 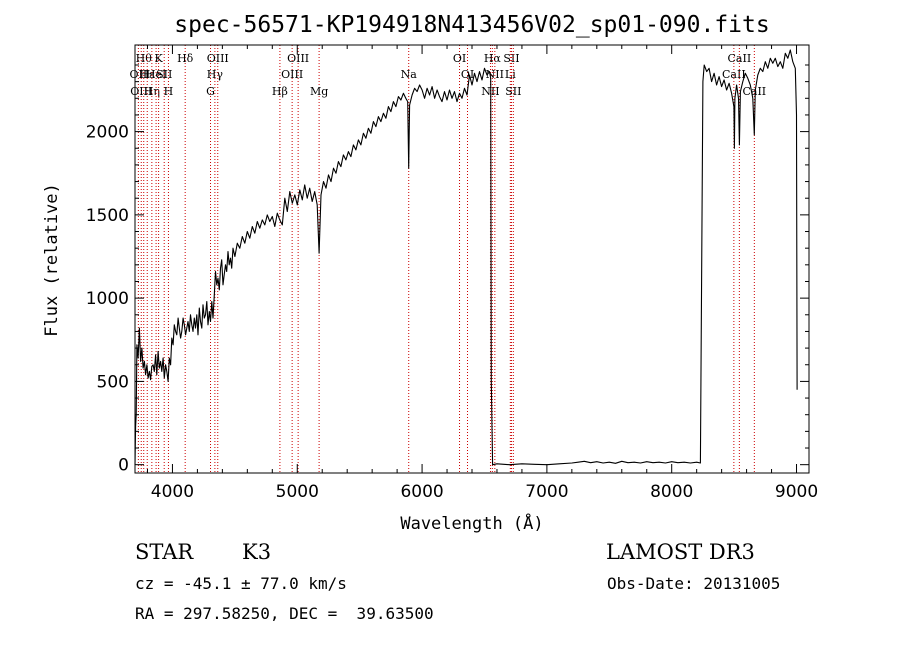 What do you see at coordinates (495, 74) in the screenshot?
I see `line-marker-label: NII` at bounding box center [495, 74].